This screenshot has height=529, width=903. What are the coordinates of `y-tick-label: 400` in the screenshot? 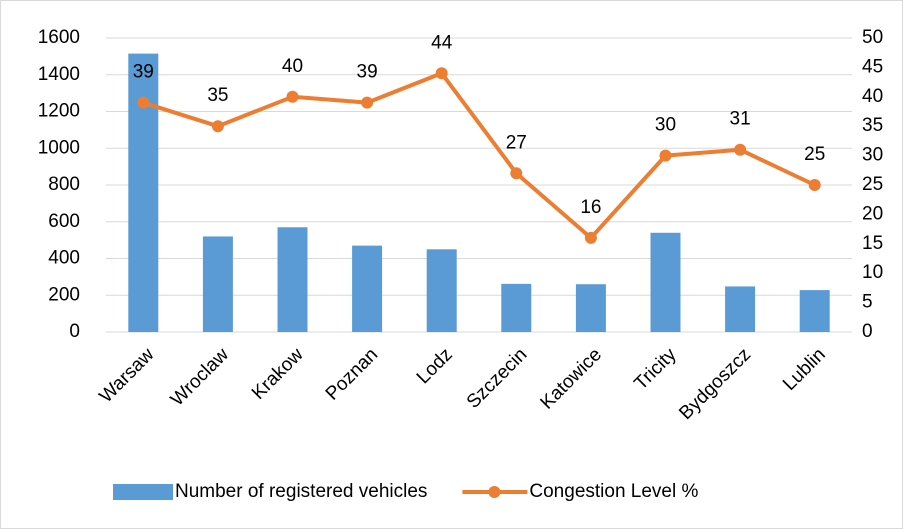 It's located at (64, 258).